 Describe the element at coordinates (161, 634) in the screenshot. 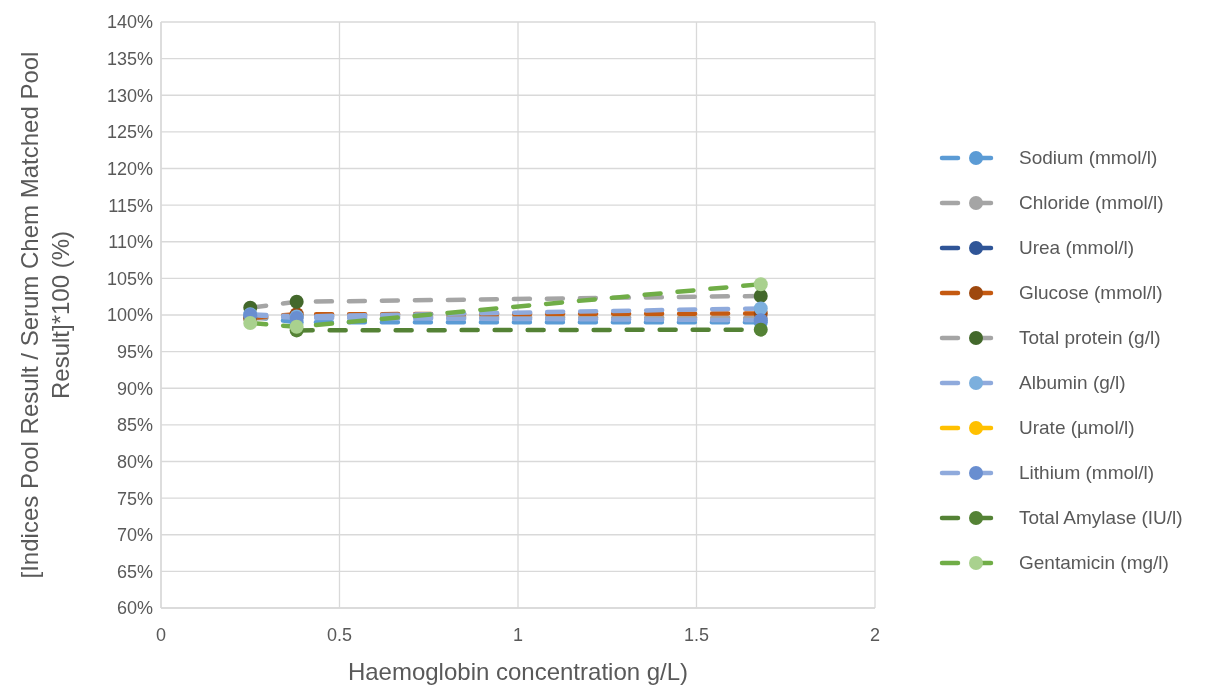

I see `x-tick-label: 0` at that location.